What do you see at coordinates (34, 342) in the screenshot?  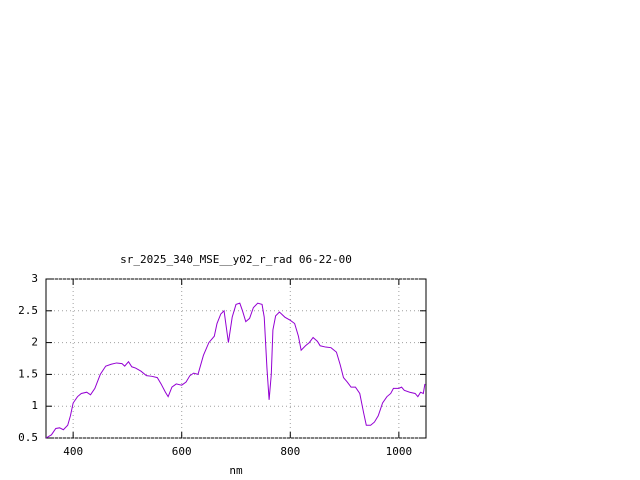 I see `y-tick-label: 2` at bounding box center [34, 342].